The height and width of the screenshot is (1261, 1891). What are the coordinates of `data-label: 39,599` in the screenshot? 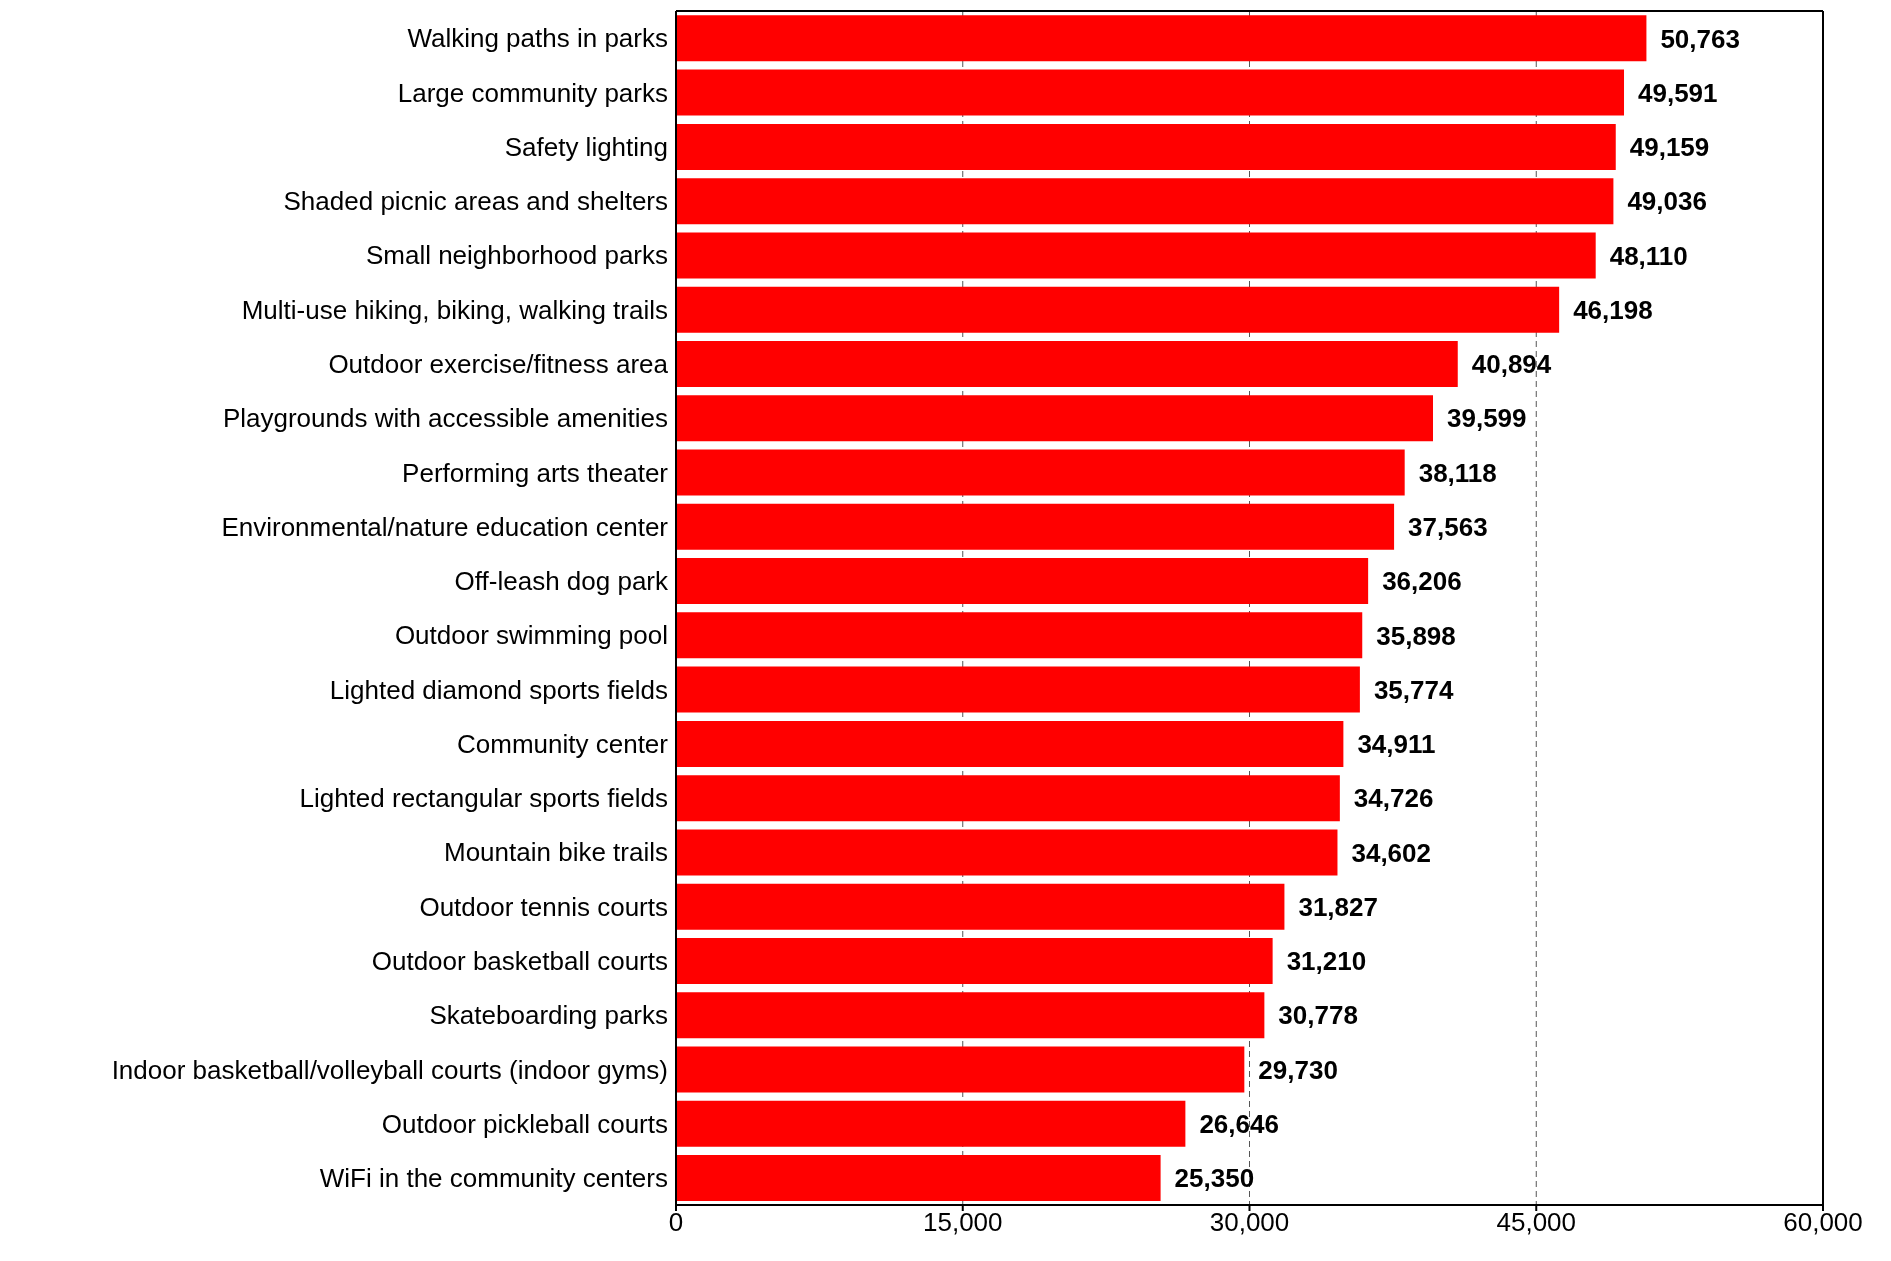 It's located at (1487, 418).